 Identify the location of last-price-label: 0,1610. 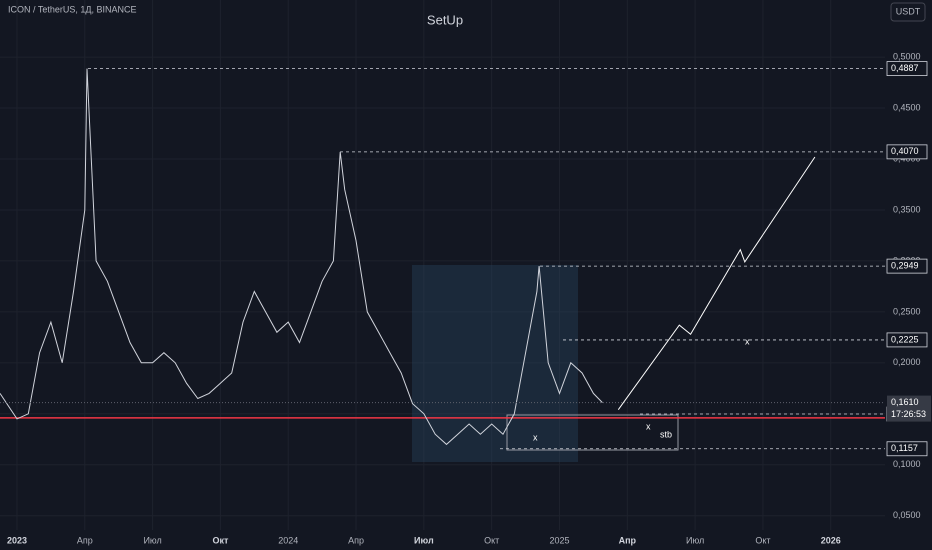
(905, 402).